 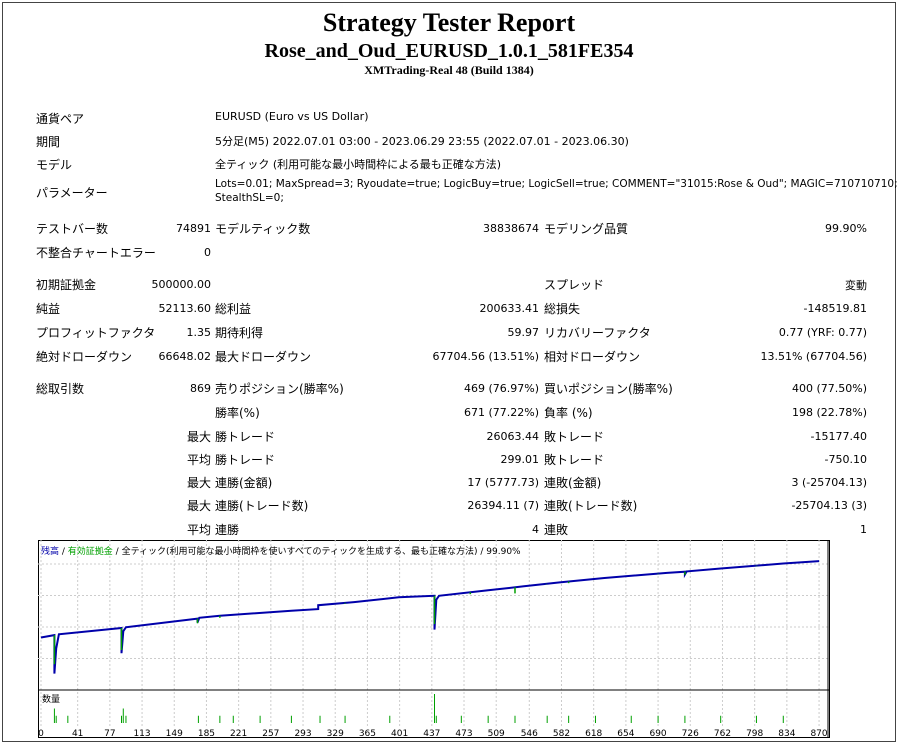 I want to click on mismatch-value: 0, so click(x=207, y=252).